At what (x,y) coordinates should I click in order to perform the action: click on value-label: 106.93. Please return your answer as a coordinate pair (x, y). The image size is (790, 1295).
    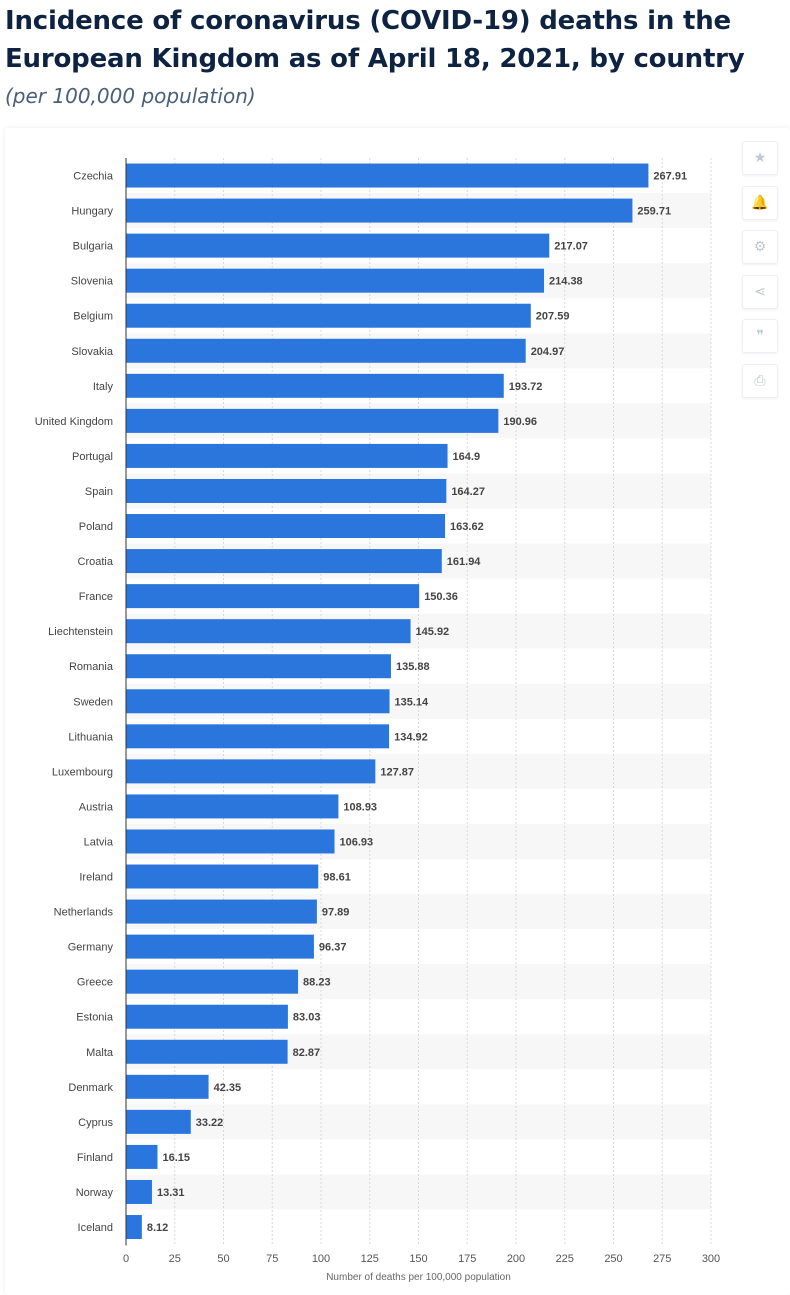
    Looking at the image, I should click on (357, 842).